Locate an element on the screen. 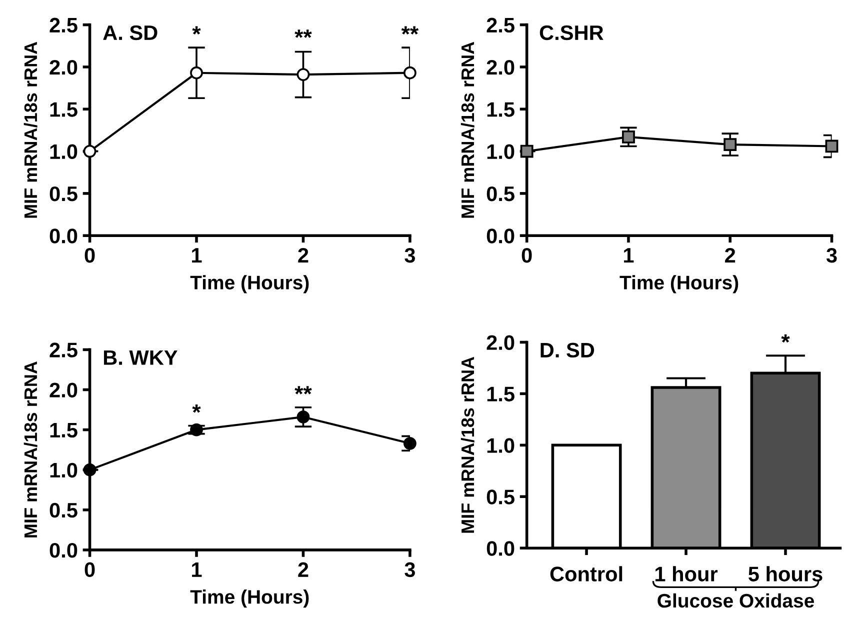  x-tick-label: Control is located at coordinates (586, 574).